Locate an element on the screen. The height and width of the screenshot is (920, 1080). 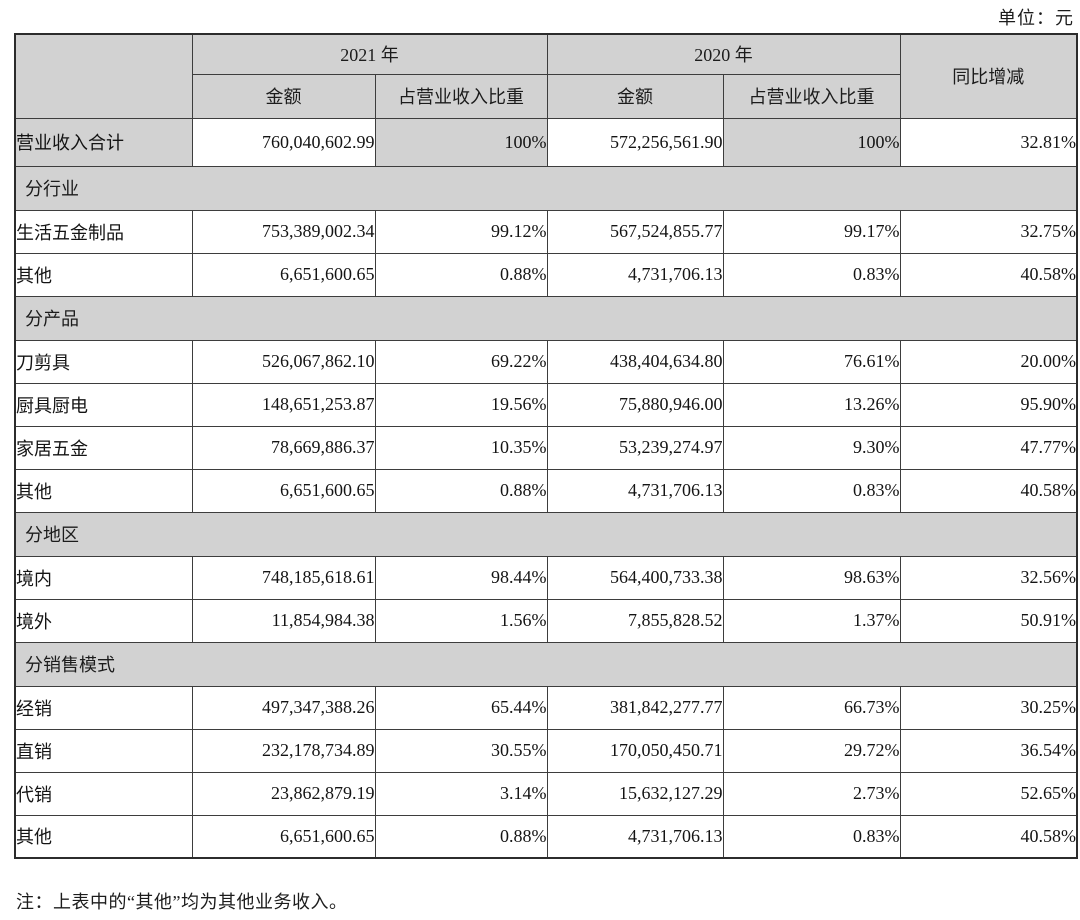
section-label-cell: 分产品 is located at coordinates (546, 318).